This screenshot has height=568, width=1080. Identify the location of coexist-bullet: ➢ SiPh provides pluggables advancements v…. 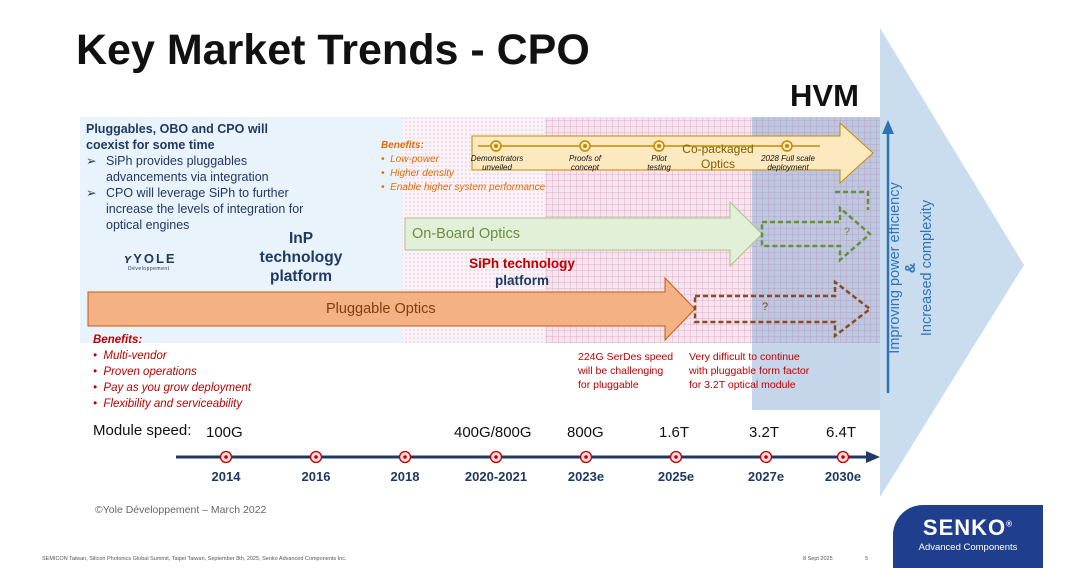
(177, 169).